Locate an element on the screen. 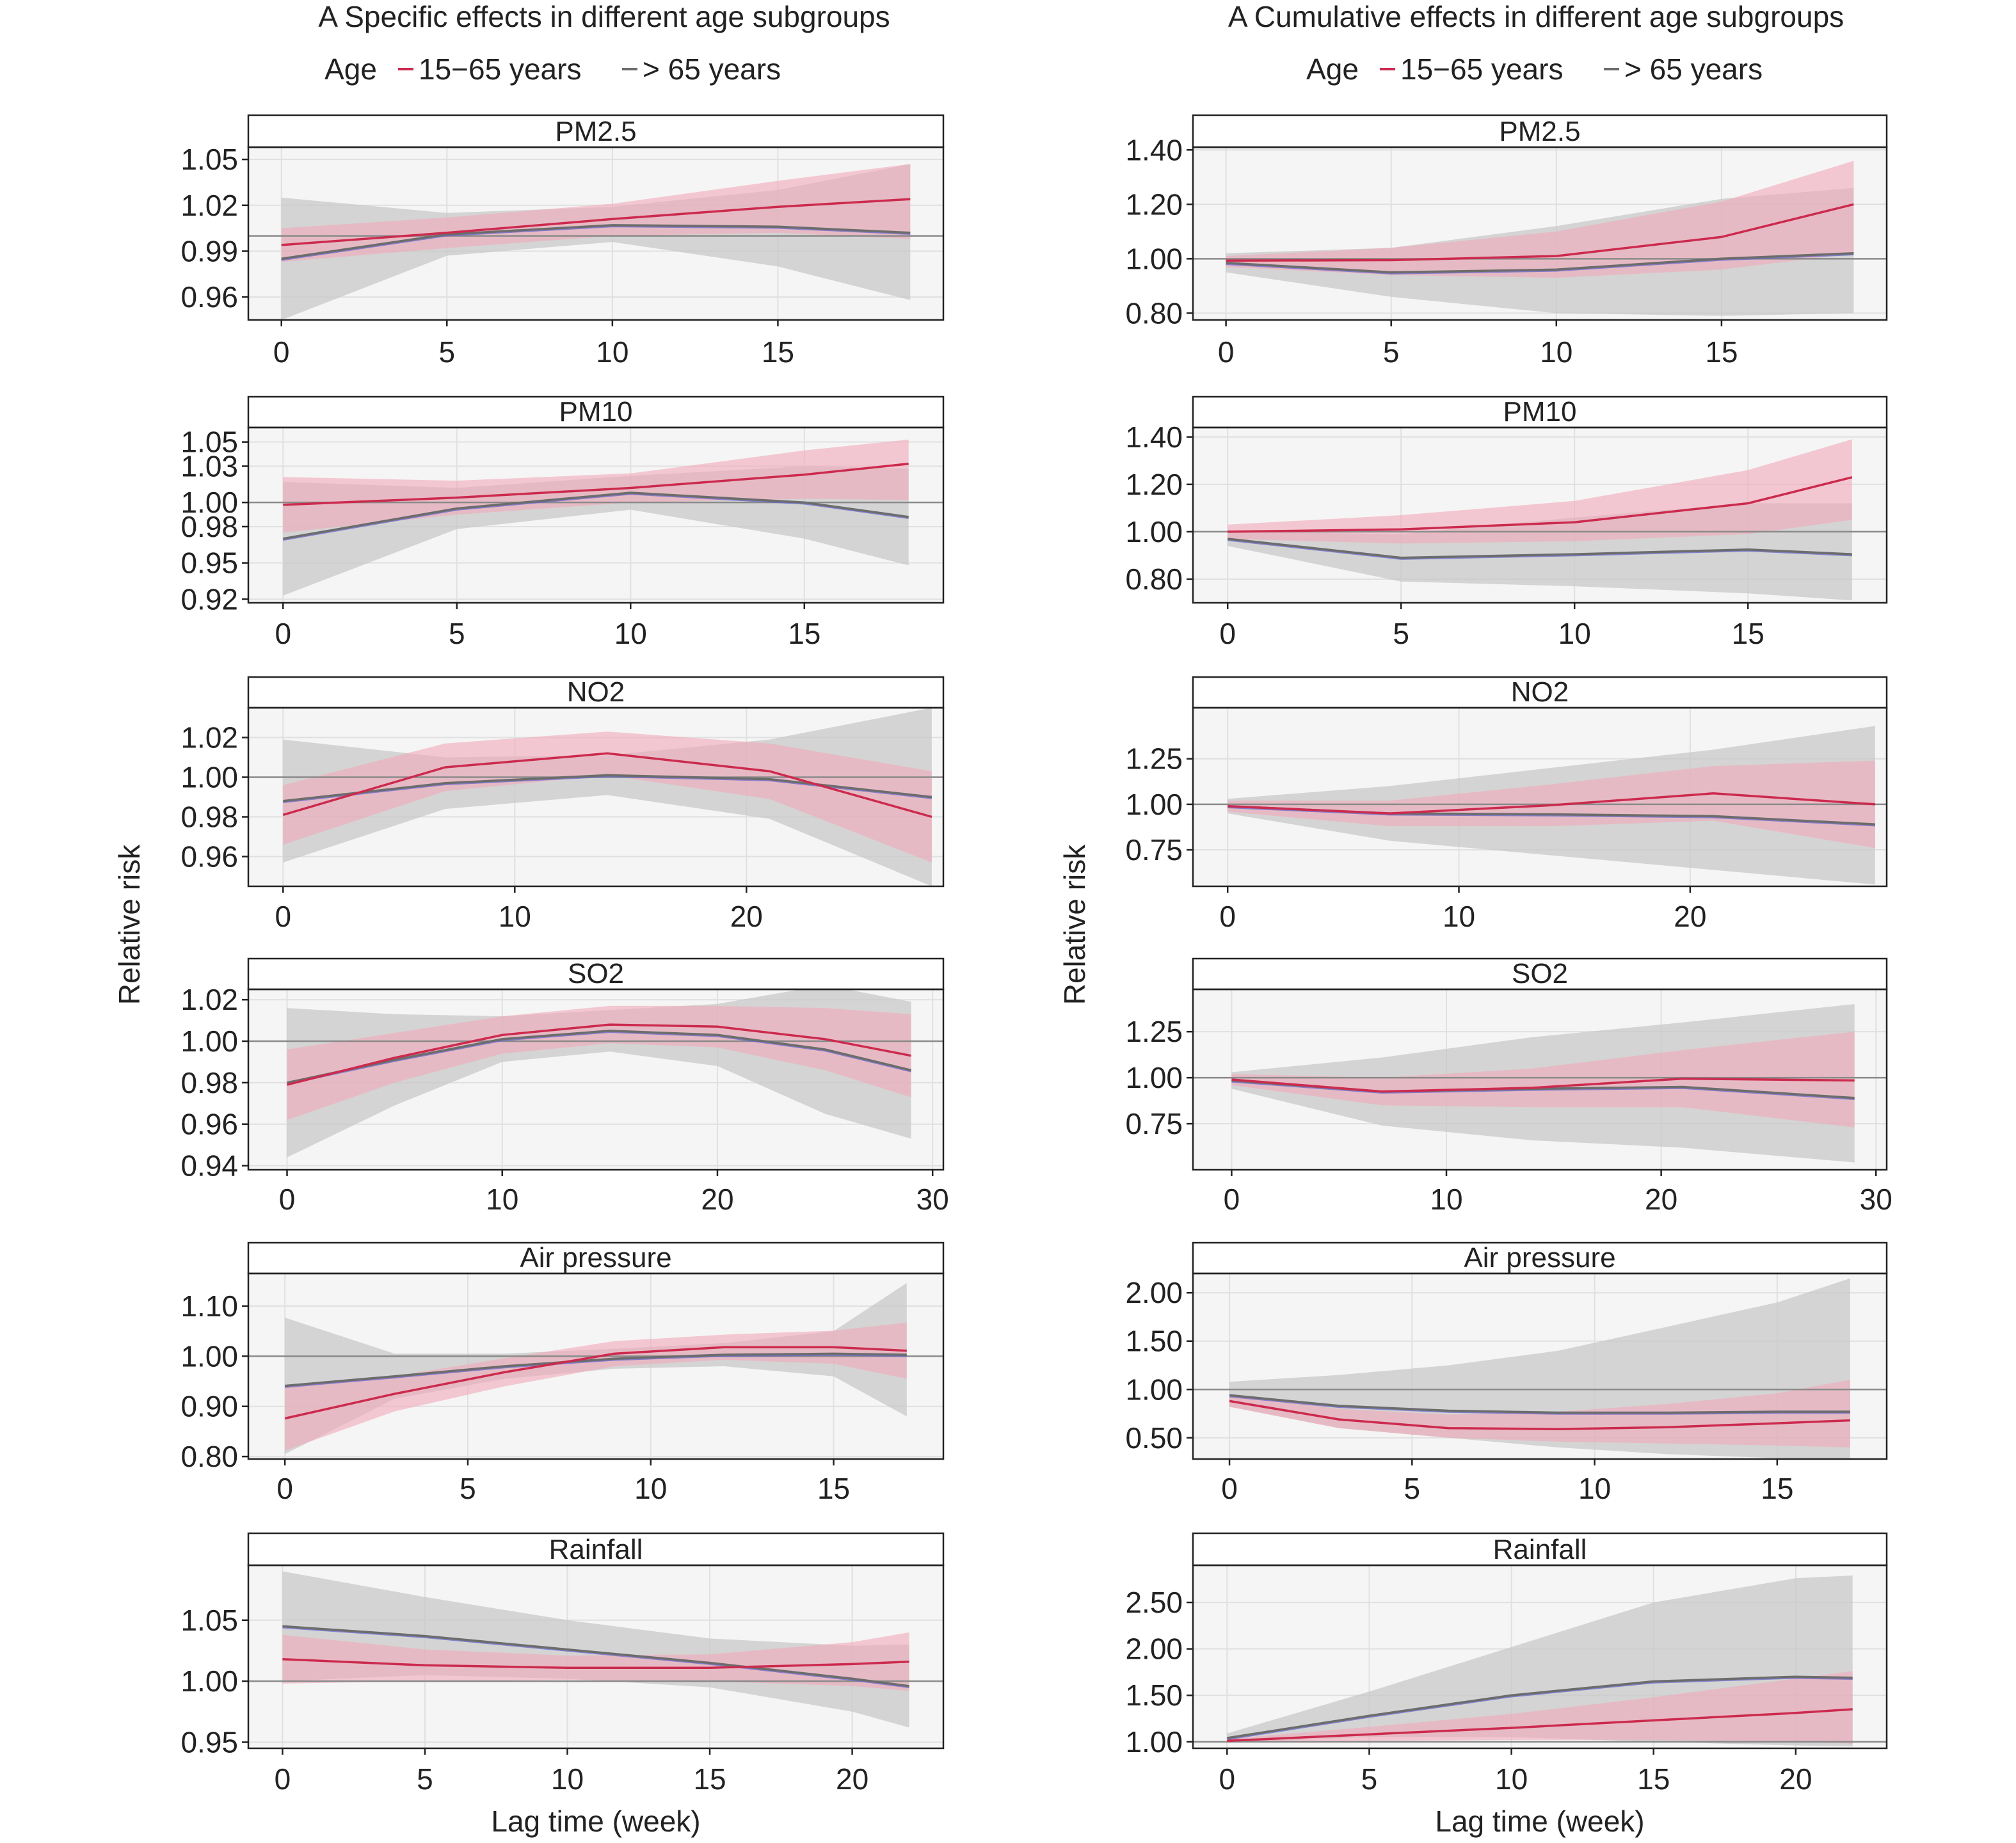 The height and width of the screenshot is (1843, 2016). strip-label: SO2 is located at coordinates (1540, 973).